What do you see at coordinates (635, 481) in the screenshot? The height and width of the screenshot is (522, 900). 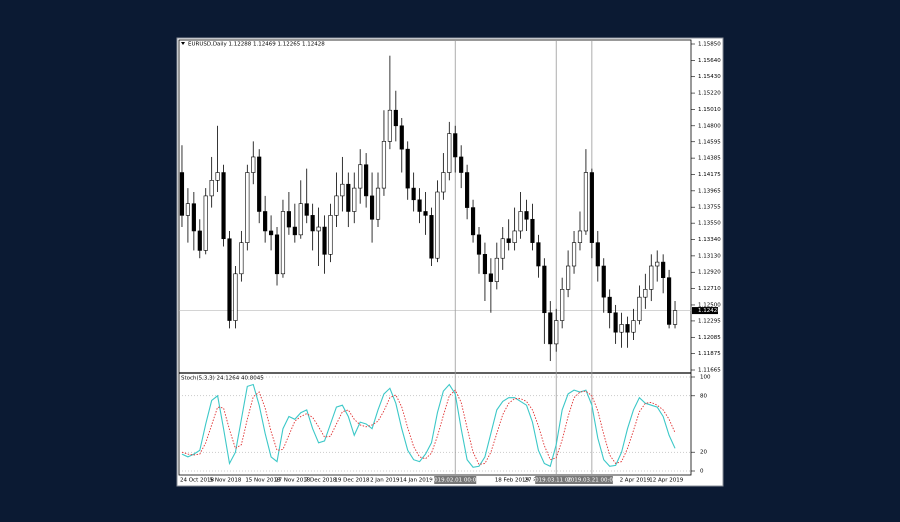 I see `x-tick-label: 2 Apr 2019` at bounding box center [635, 481].